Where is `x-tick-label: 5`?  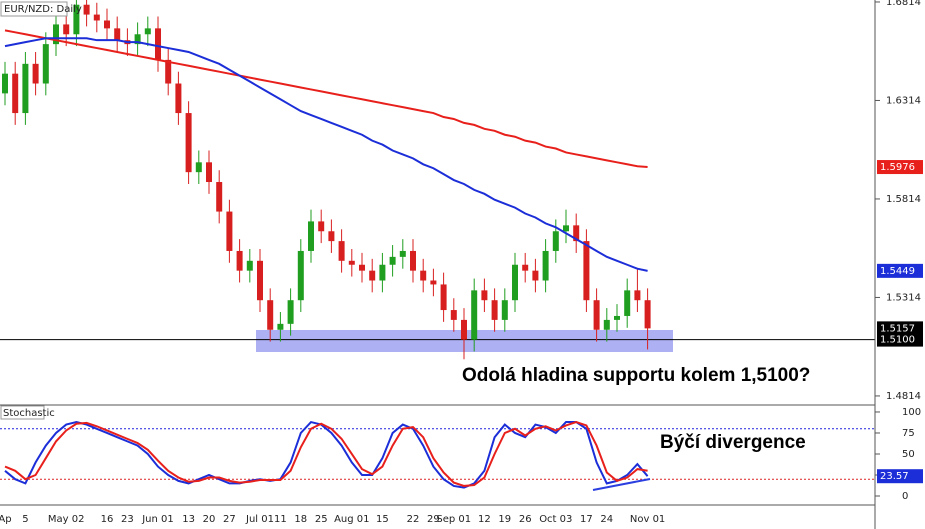
x-tick-label: 5 is located at coordinates (25, 519).